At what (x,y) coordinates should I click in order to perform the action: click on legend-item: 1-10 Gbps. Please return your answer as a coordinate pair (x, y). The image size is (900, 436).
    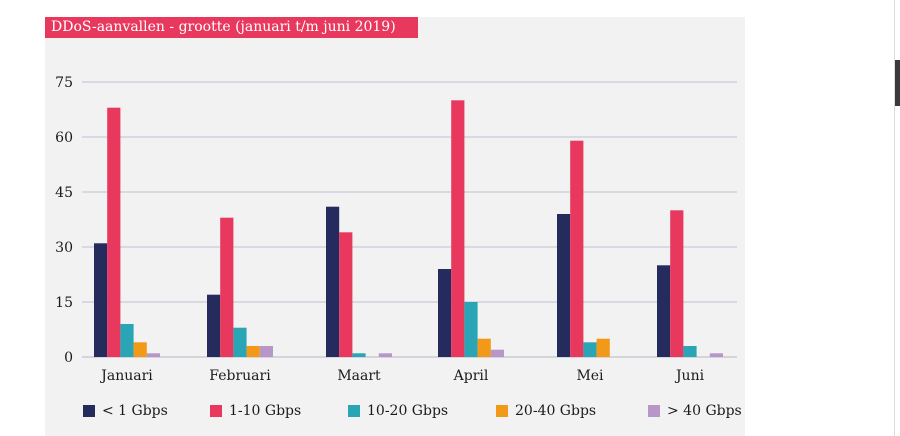
    Looking at the image, I should click on (255, 411).